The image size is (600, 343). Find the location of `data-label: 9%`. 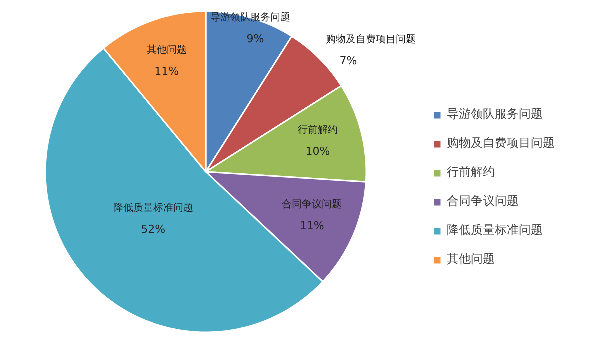

data-label: 9% is located at coordinates (255, 39).